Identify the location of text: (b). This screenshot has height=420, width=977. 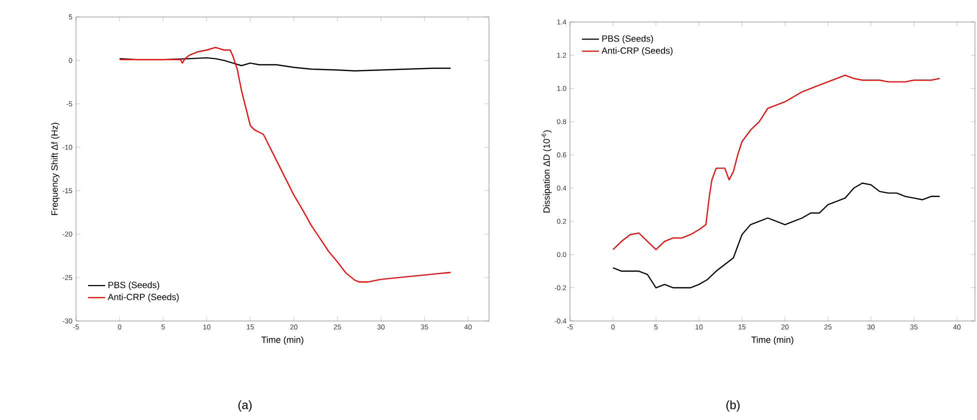
(733, 406).